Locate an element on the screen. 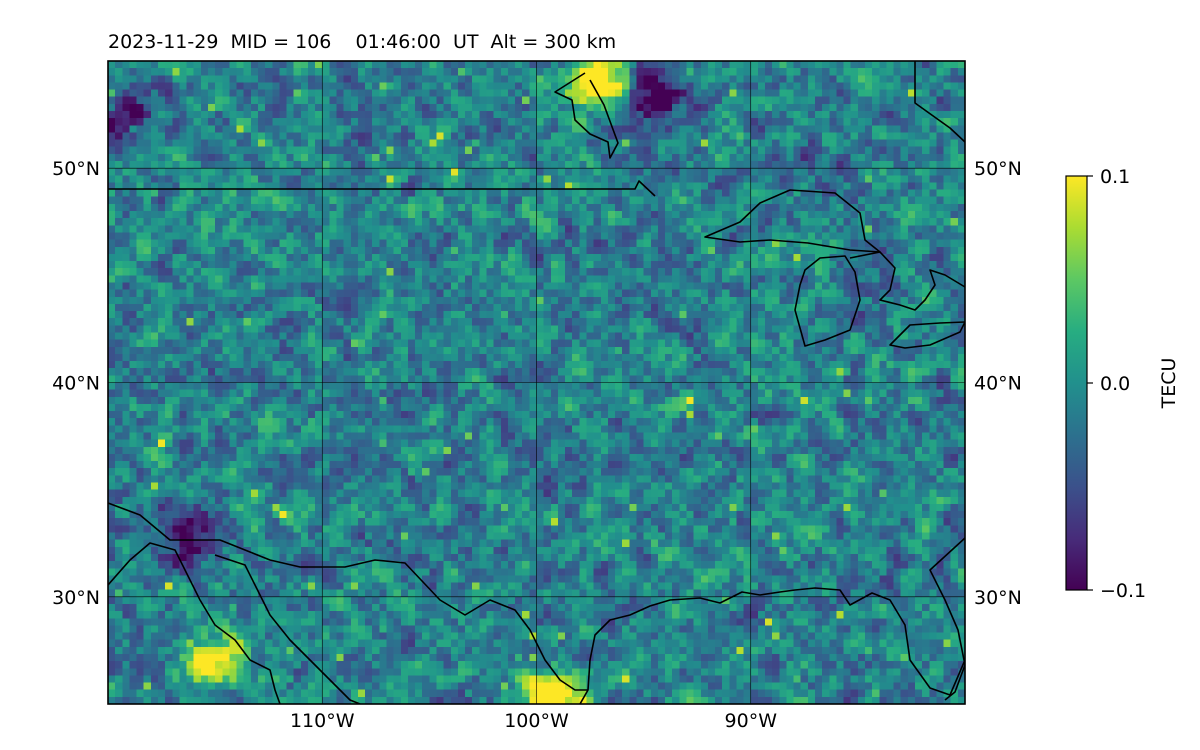  lon-tick-label: 90°W is located at coordinates (751, 721).